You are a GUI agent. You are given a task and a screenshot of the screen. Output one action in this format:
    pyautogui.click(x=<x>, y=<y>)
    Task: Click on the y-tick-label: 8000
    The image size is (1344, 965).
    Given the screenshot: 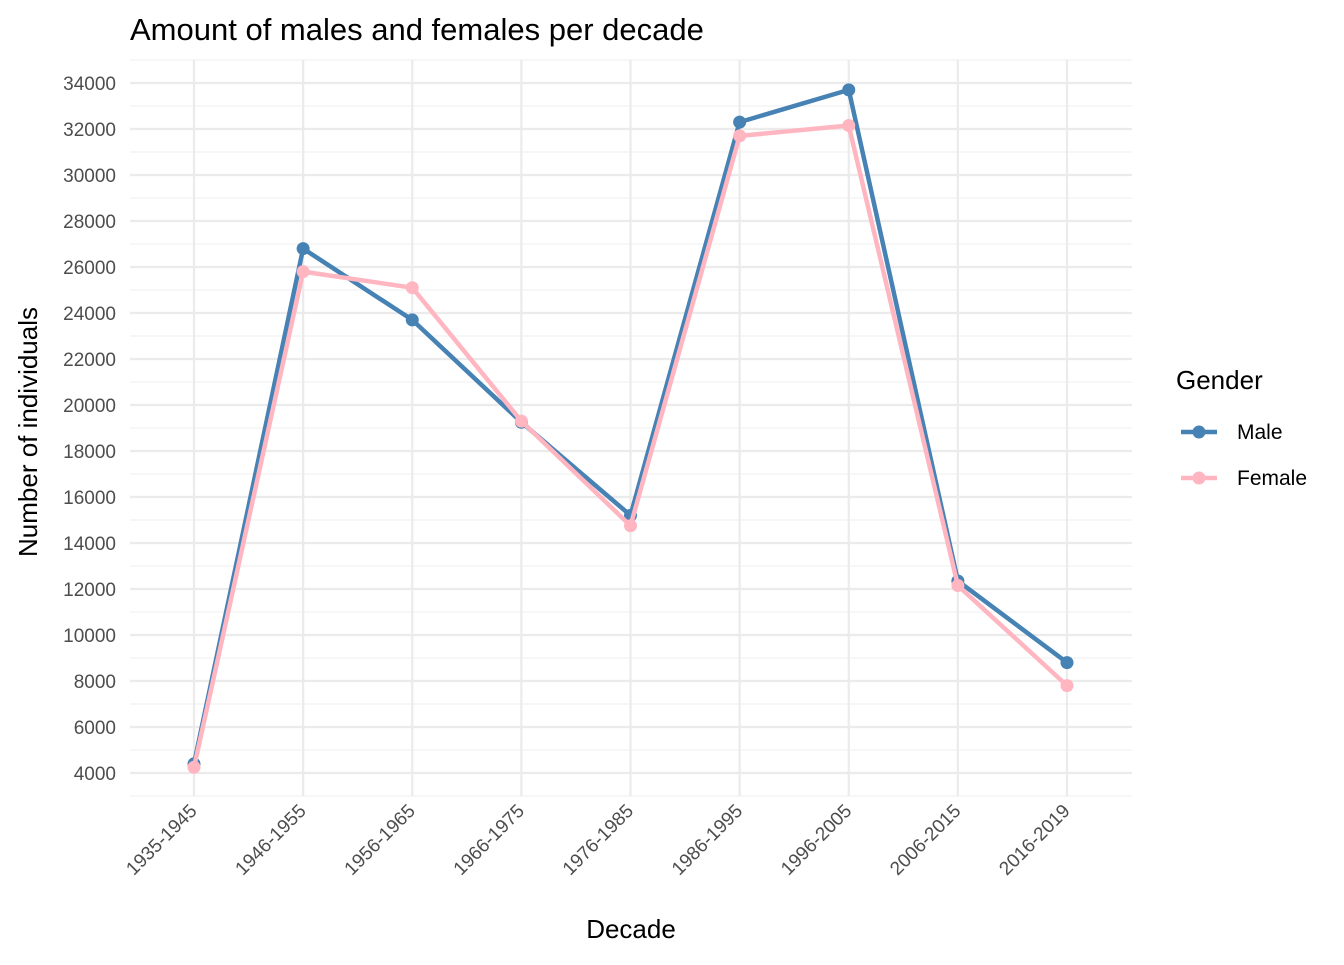 What is the action you would take?
    pyautogui.click(x=95, y=682)
    